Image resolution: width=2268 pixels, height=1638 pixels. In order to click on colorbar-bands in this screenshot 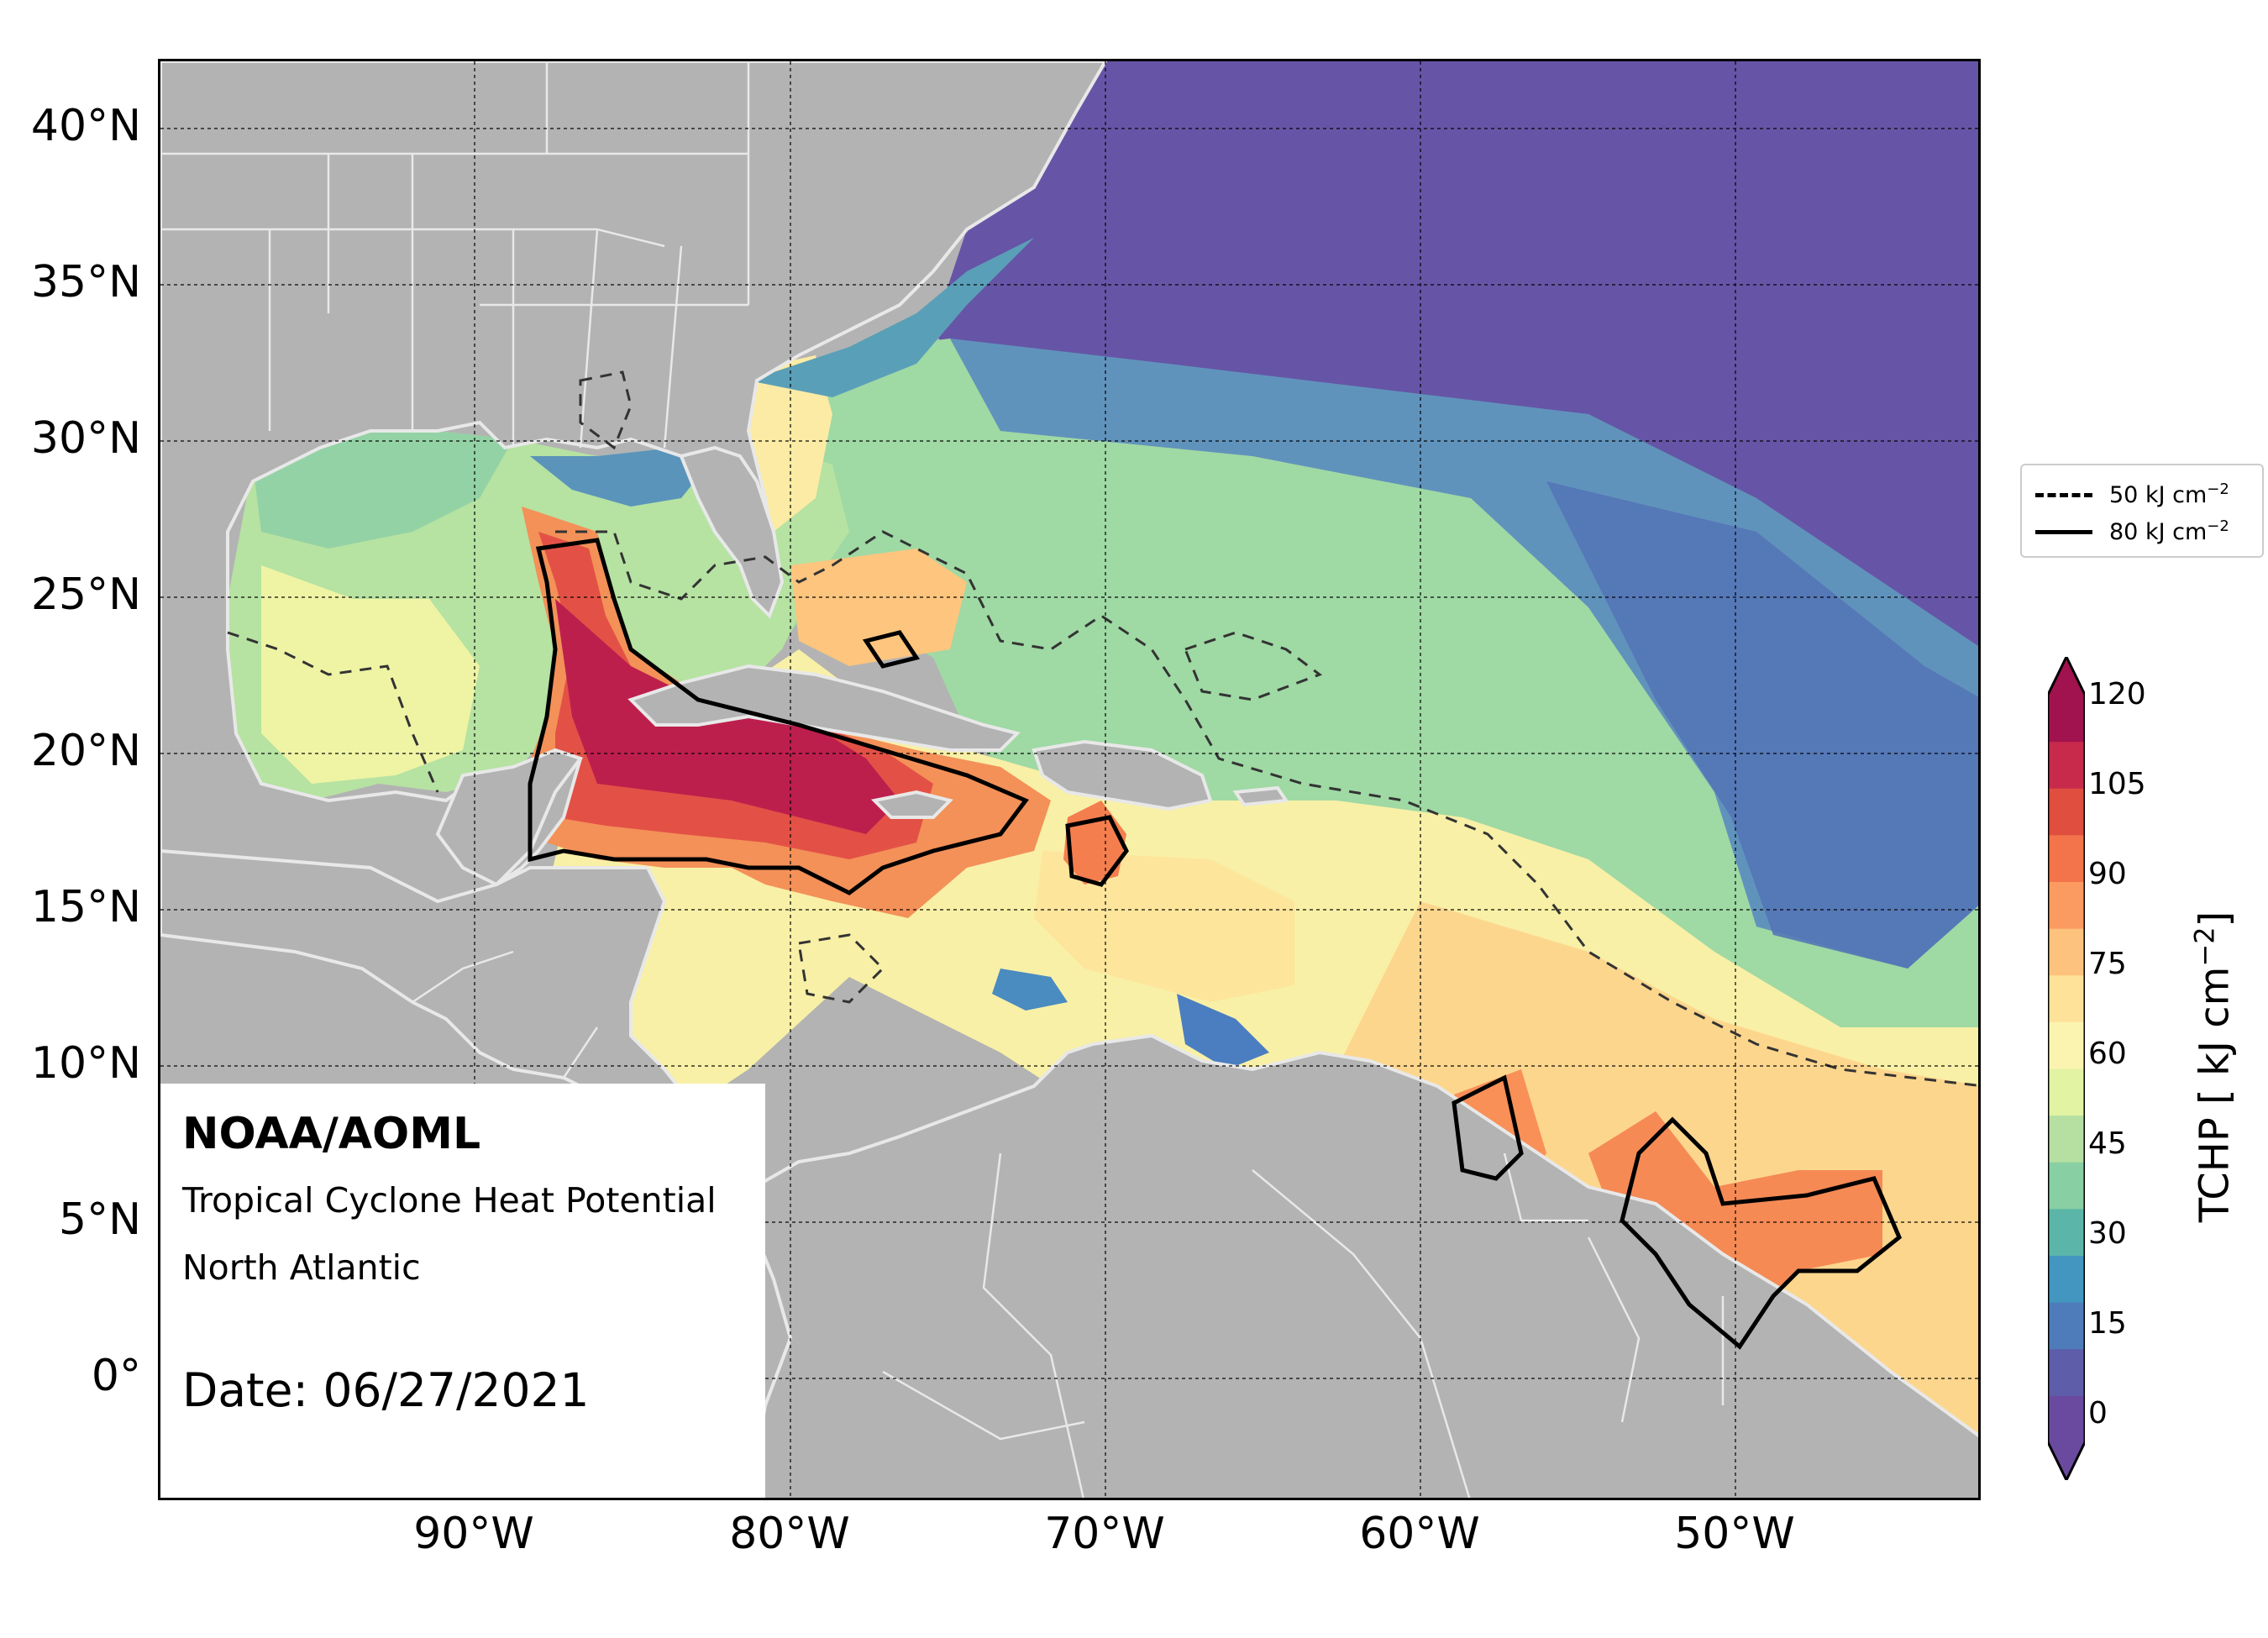, I will do `click(2066, 1069)`.